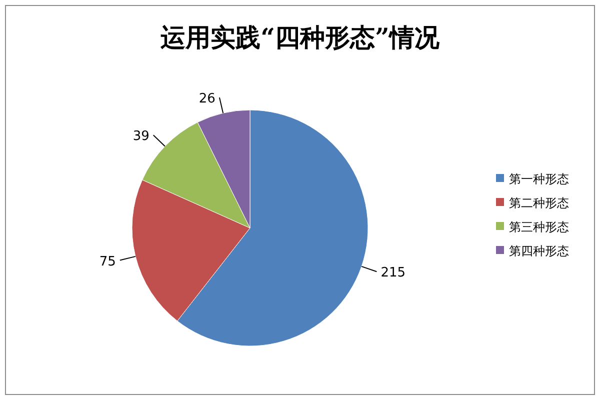  Describe the element at coordinates (539, 179) in the screenshot. I see `legend-label: 第一种形态` at that location.